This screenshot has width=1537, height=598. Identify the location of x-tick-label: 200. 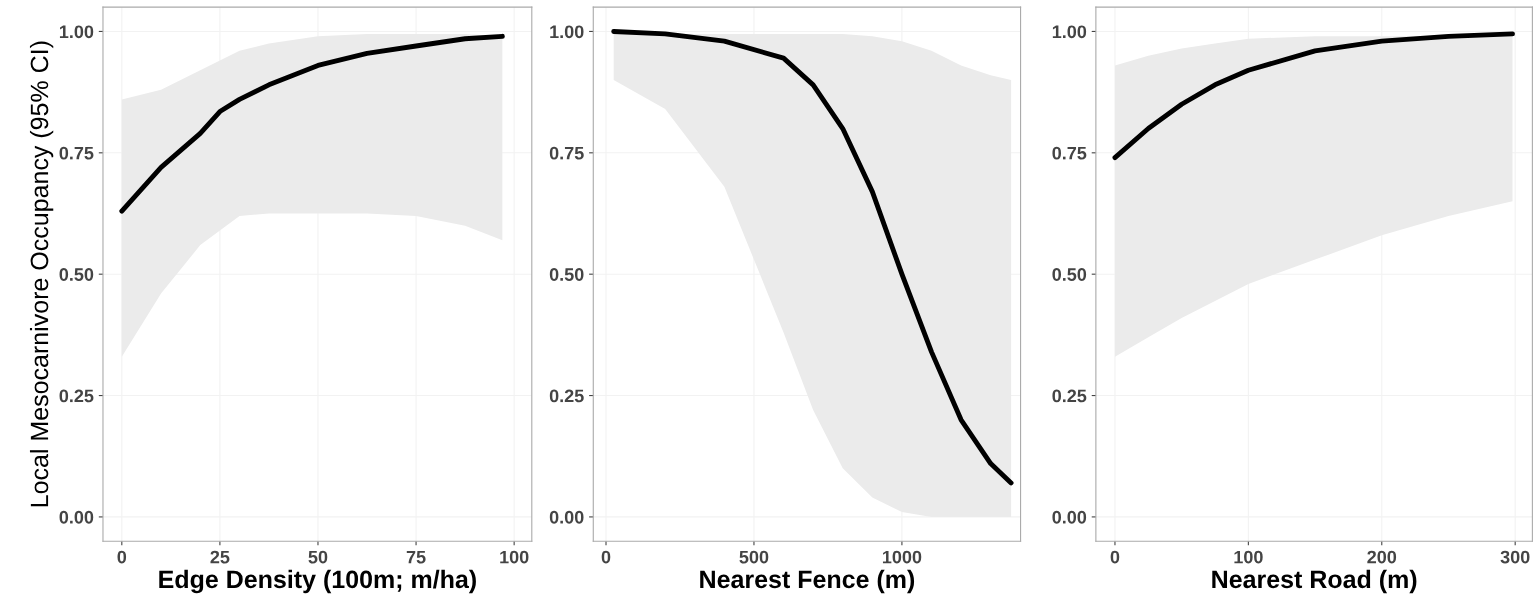
(1382, 557).